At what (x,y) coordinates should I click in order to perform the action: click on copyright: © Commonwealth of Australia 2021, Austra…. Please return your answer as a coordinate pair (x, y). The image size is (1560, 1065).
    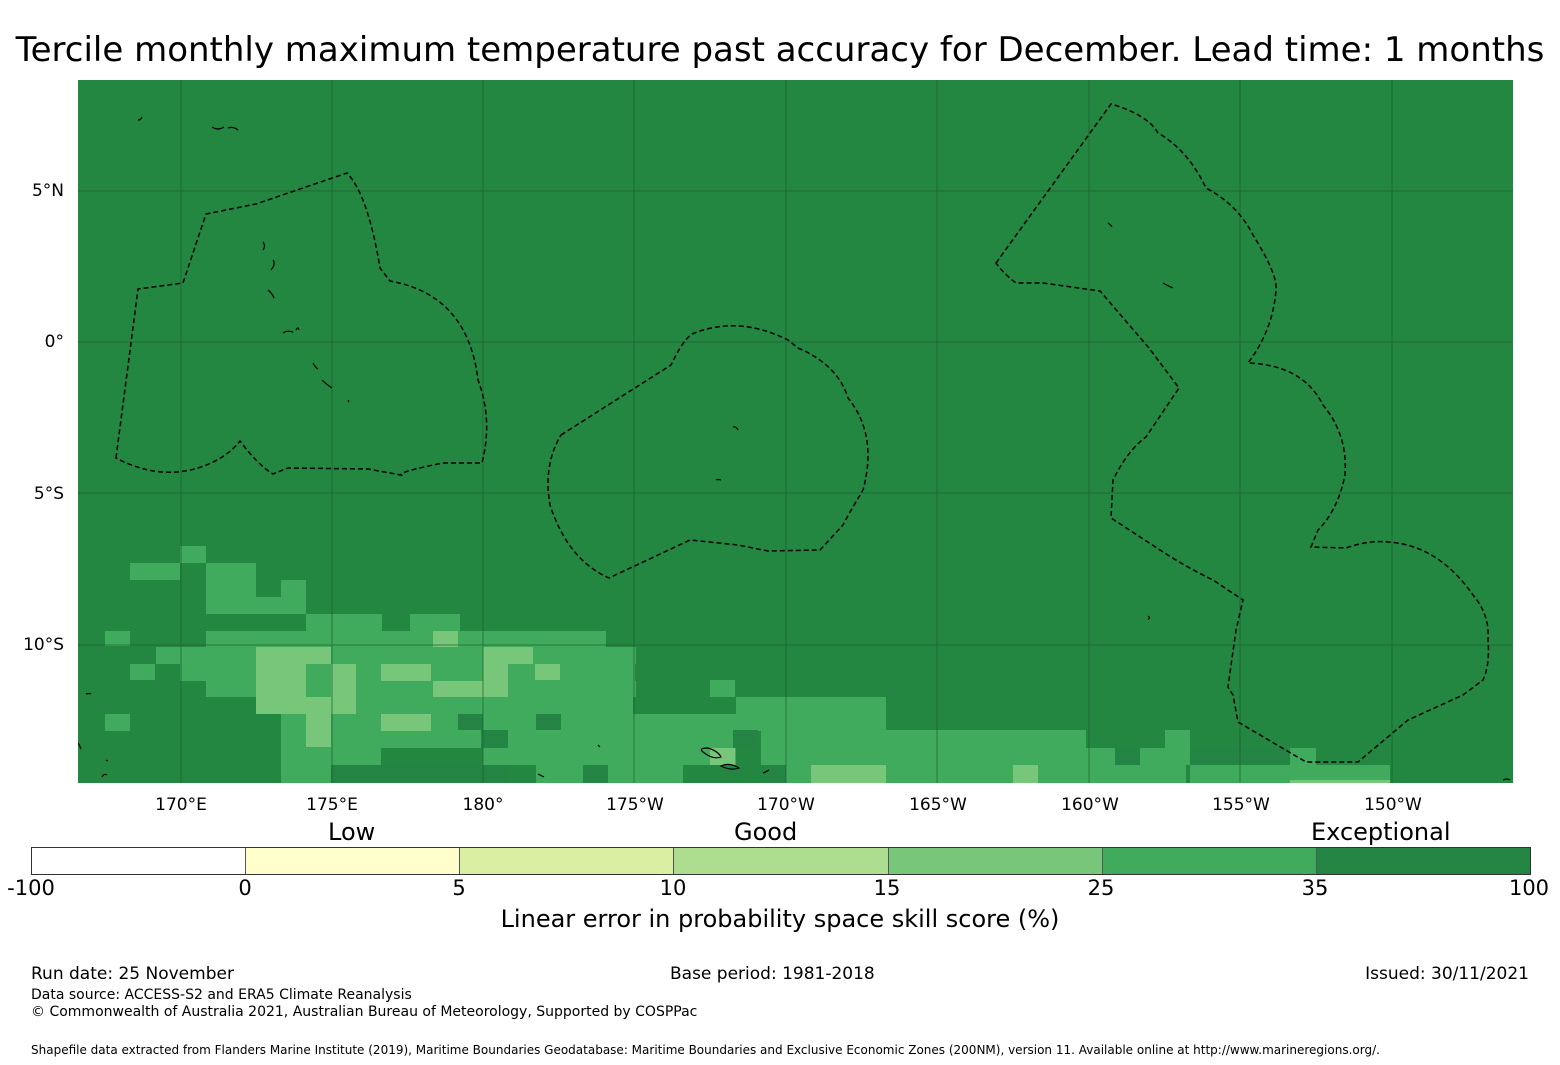
    Looking at the image, I should click on (364, 1012).